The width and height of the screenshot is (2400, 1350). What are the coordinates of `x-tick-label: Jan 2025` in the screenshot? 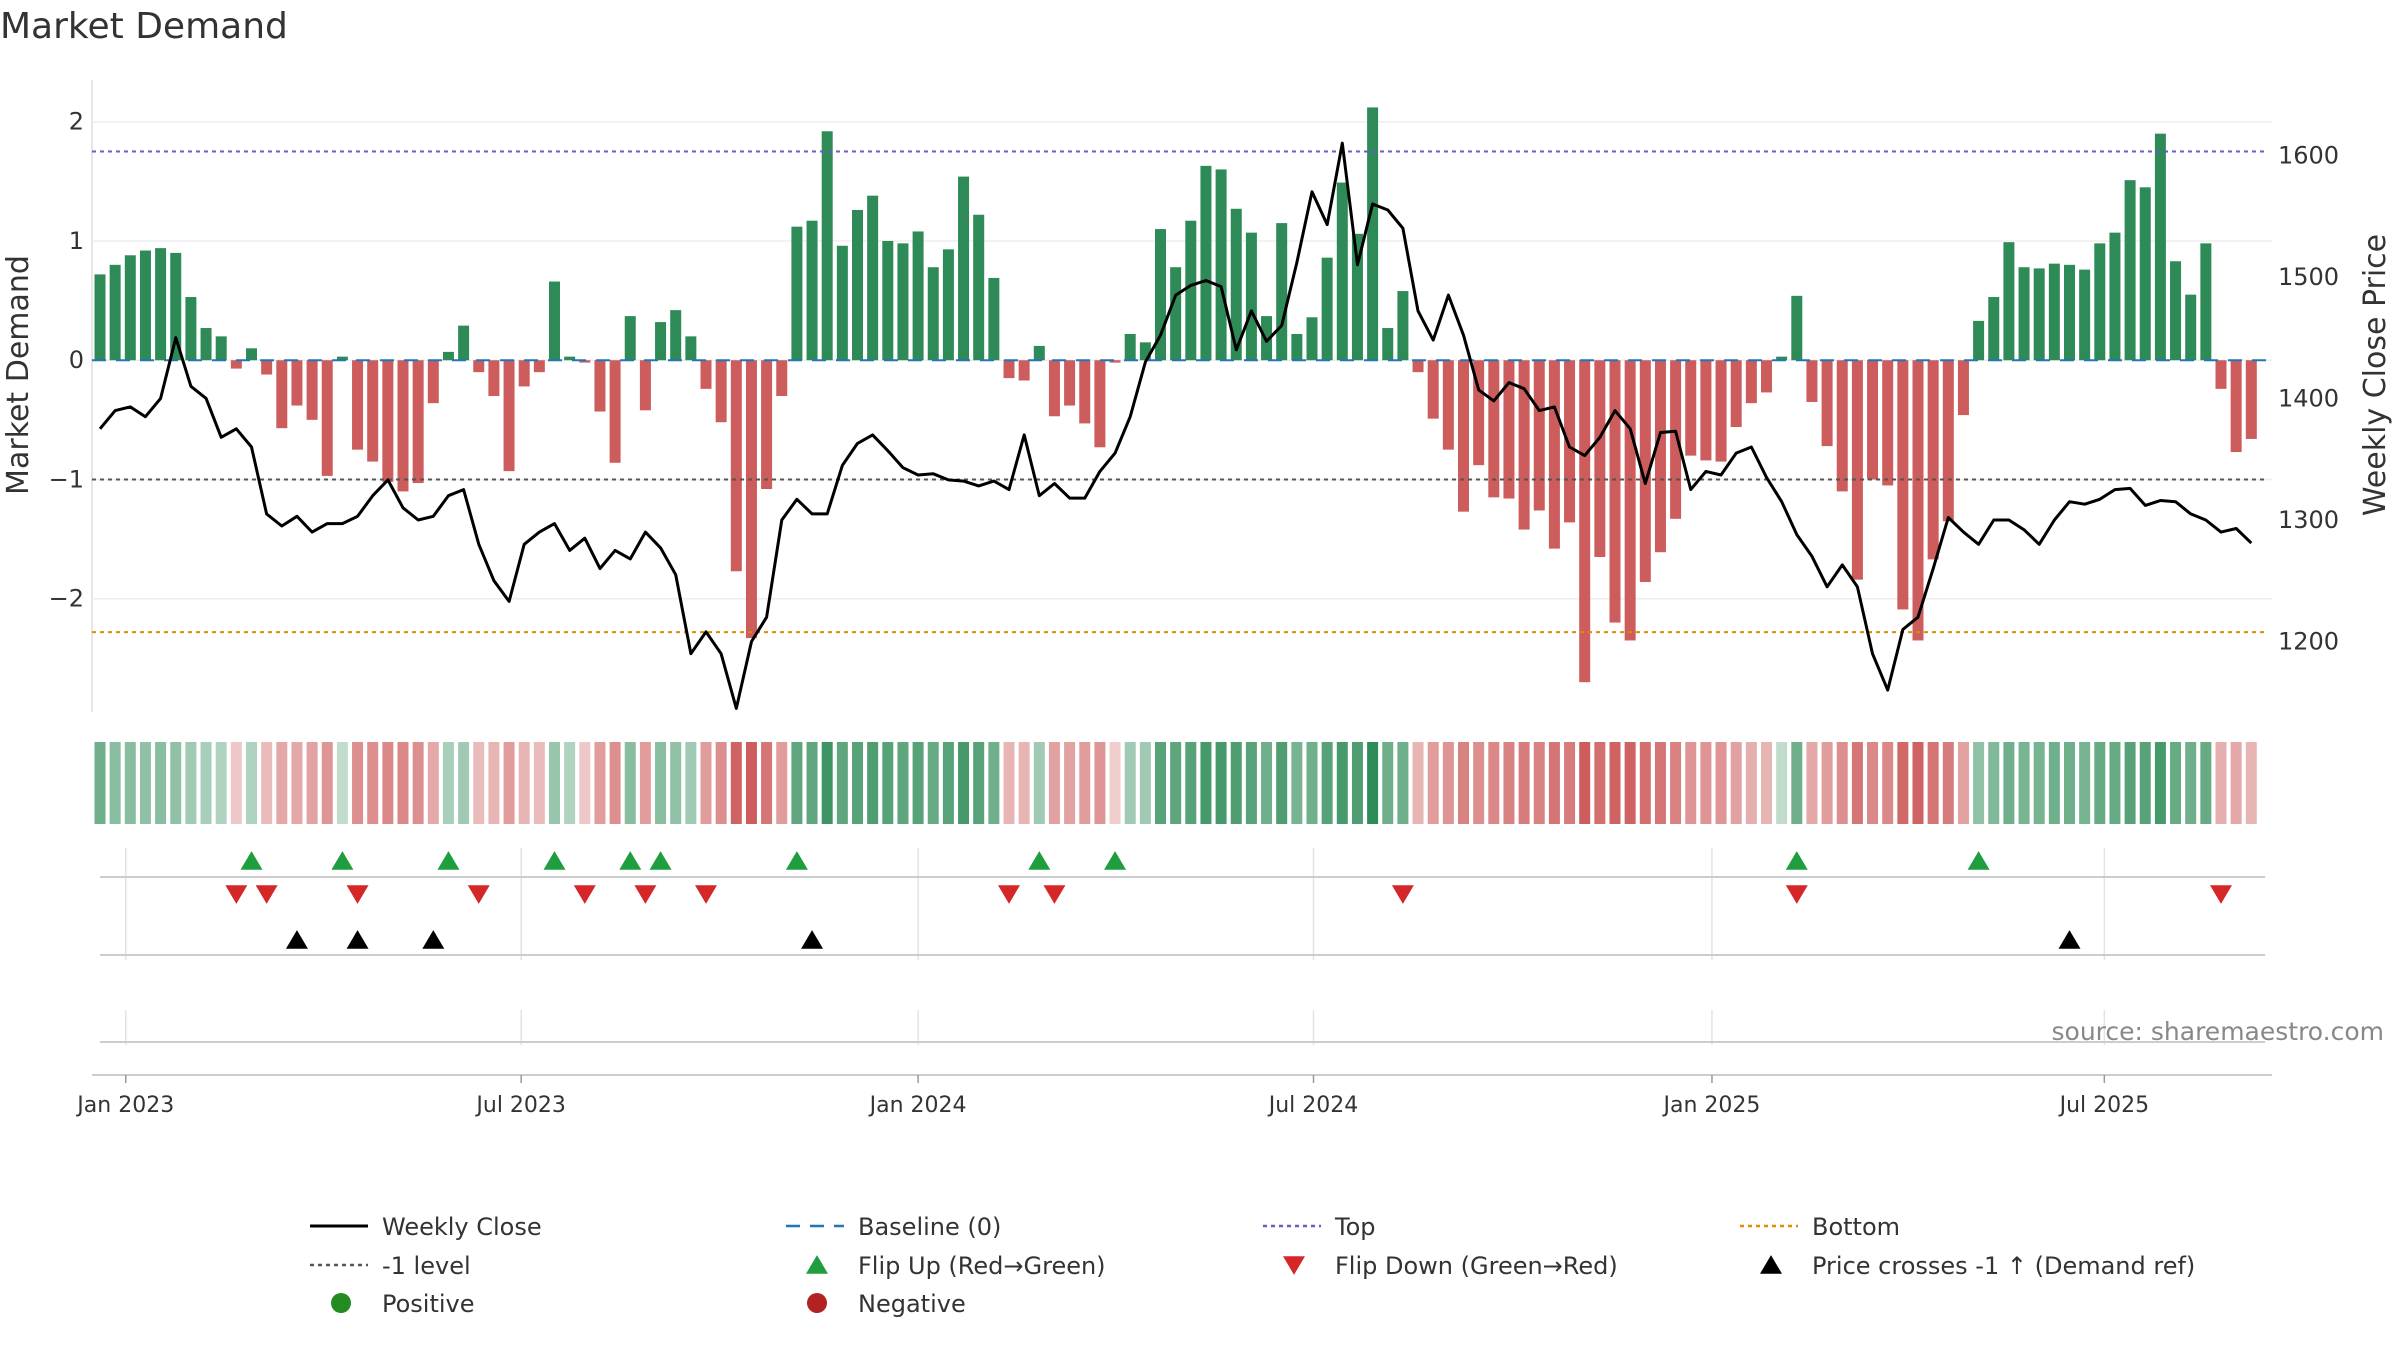 It's located at (1711, 1105).